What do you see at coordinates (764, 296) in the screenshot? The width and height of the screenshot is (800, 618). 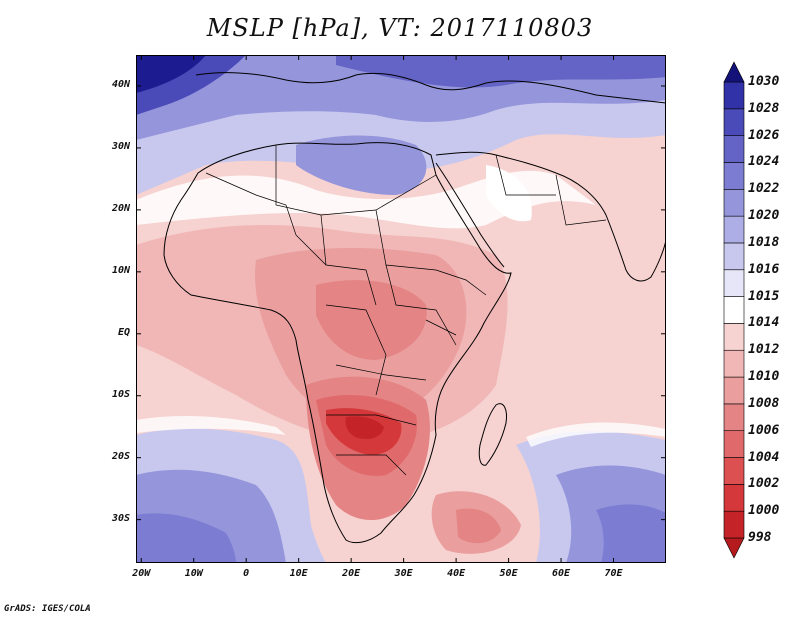 I see `colorbar-label-1015: 1015` at bounding box center [764, 296].